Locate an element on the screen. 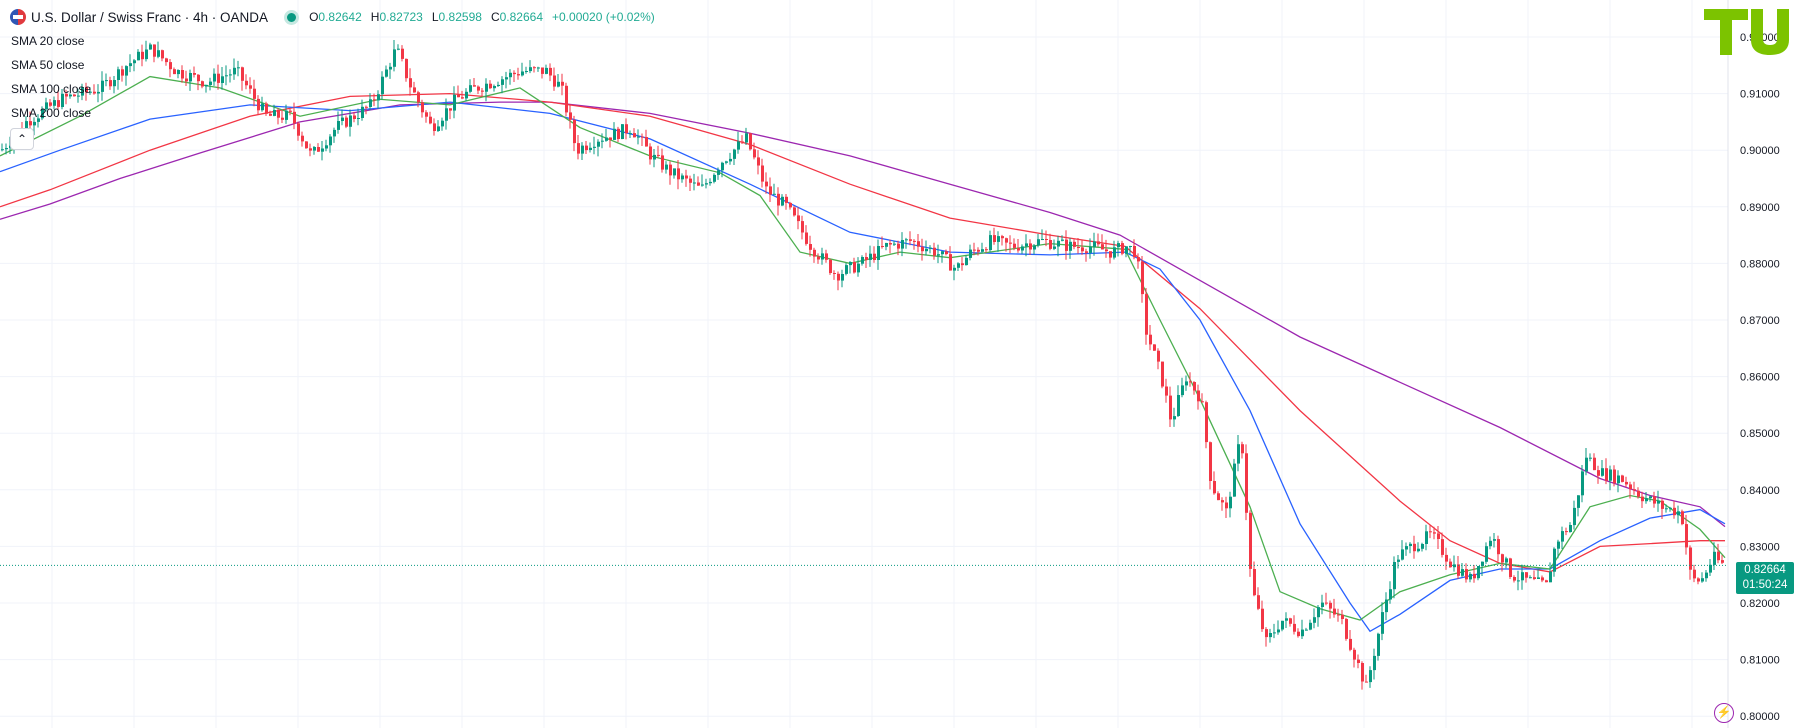 The width and height of the screenshot is (1800, 728). price-tick-label: 0.91000 is located at coordinates (1760, 95).